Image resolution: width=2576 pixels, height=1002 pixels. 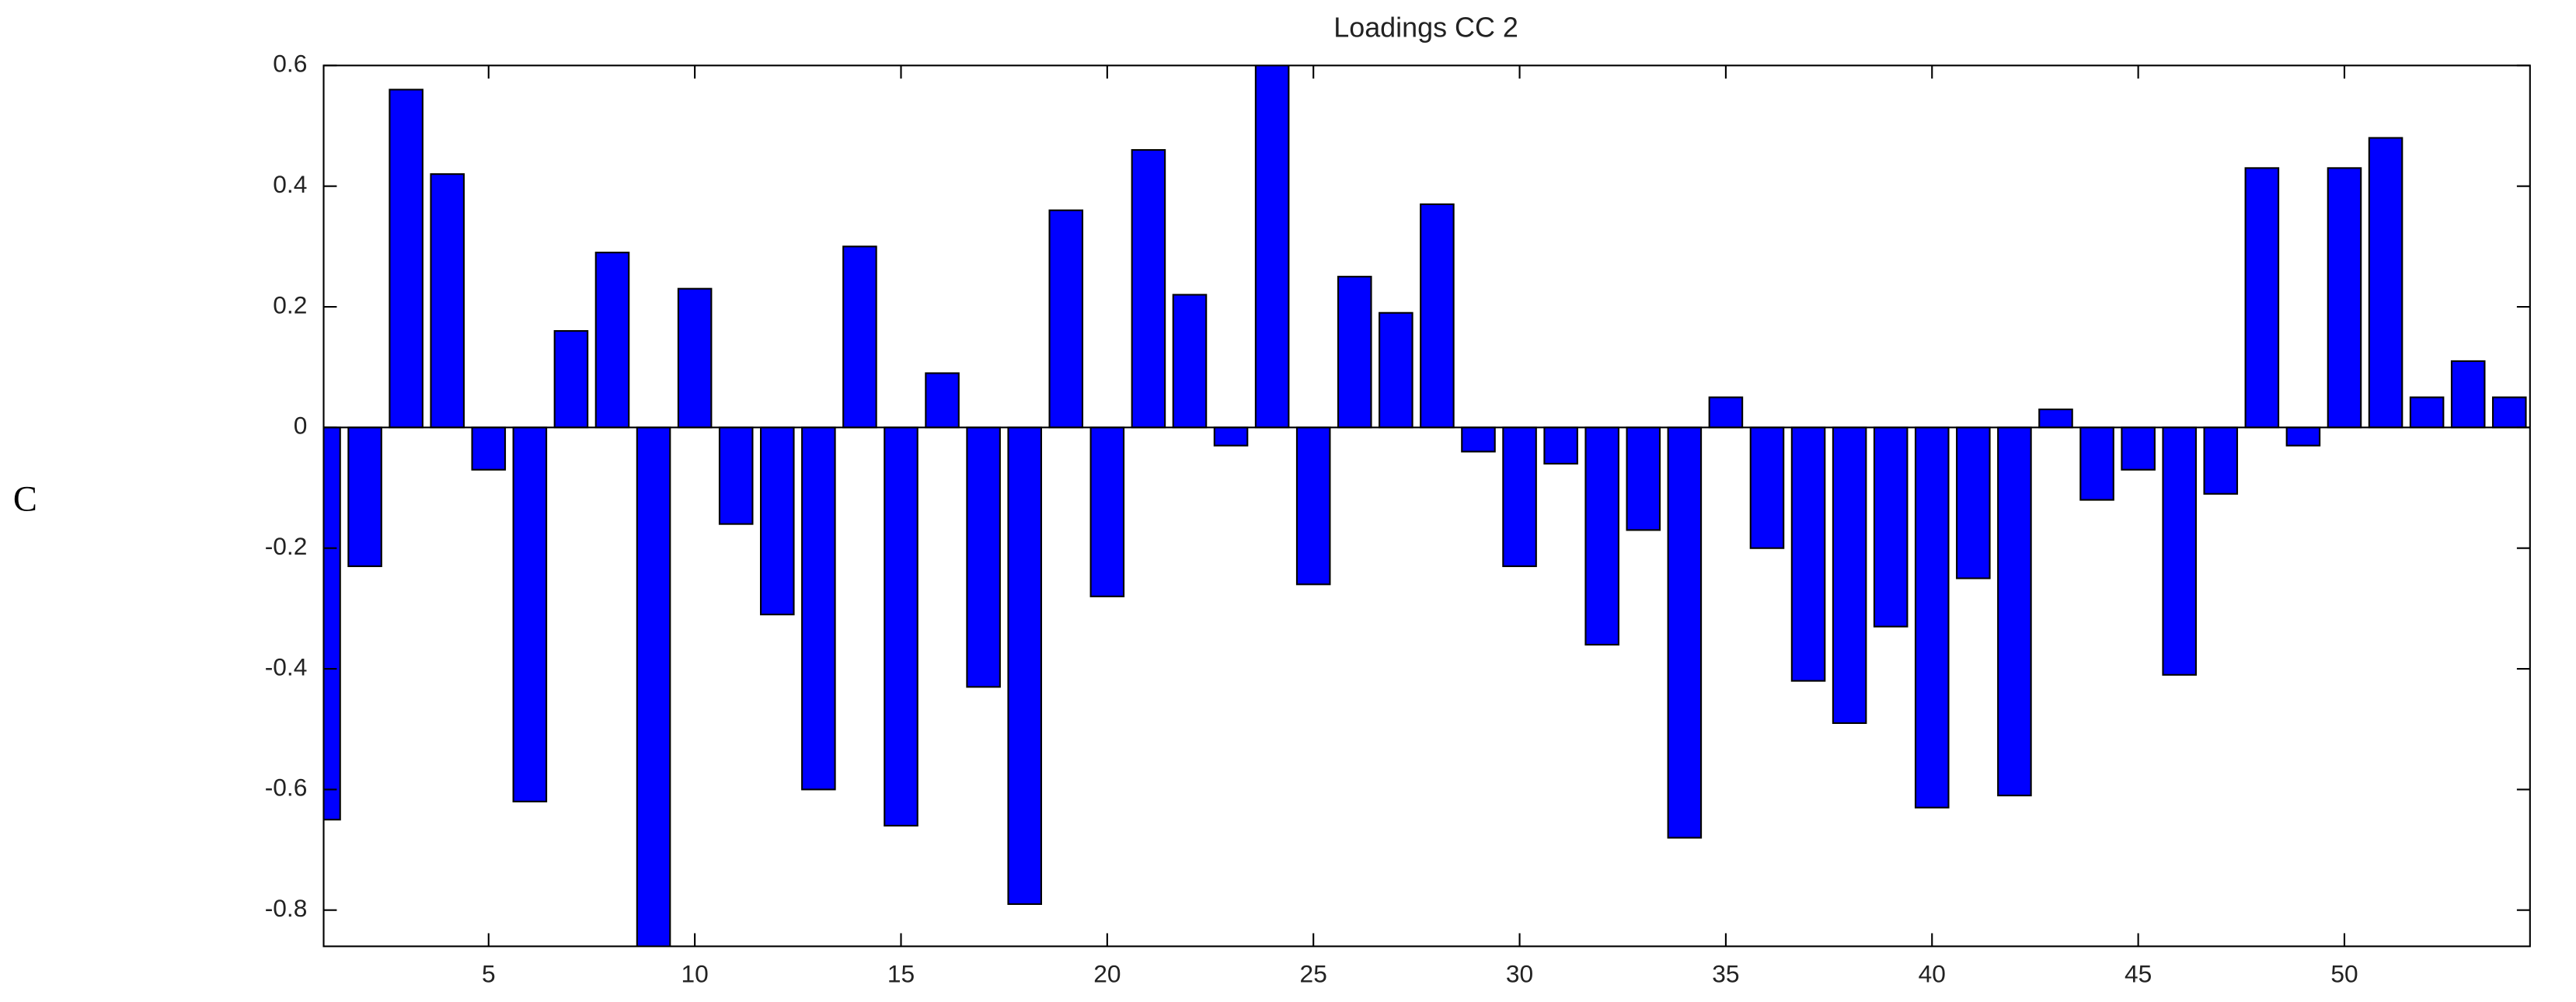 What do you see at coordinates (1107, 974) in the screenshot?
I see `x-tick-label: 20` at bounding box center [1107, 974].